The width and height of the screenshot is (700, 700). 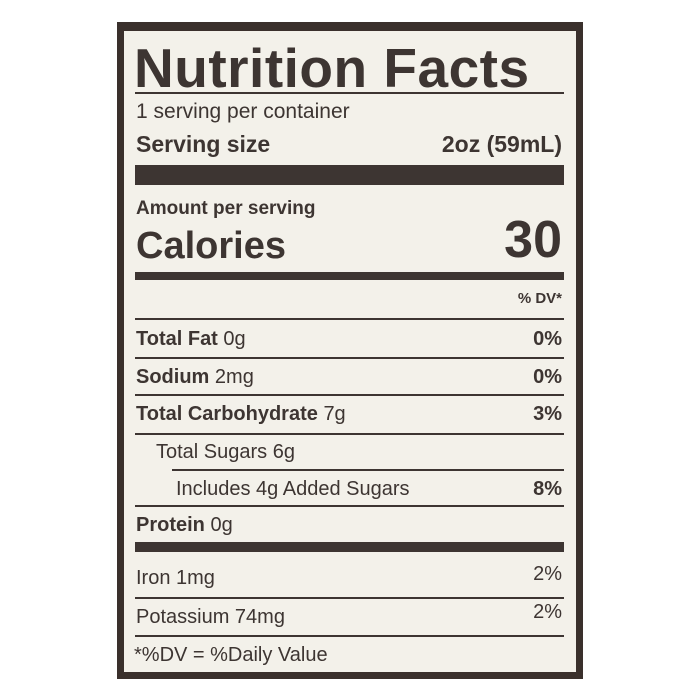 I want to click on total-carbohydrate-dv: 3%, so click(x=547, y=414).